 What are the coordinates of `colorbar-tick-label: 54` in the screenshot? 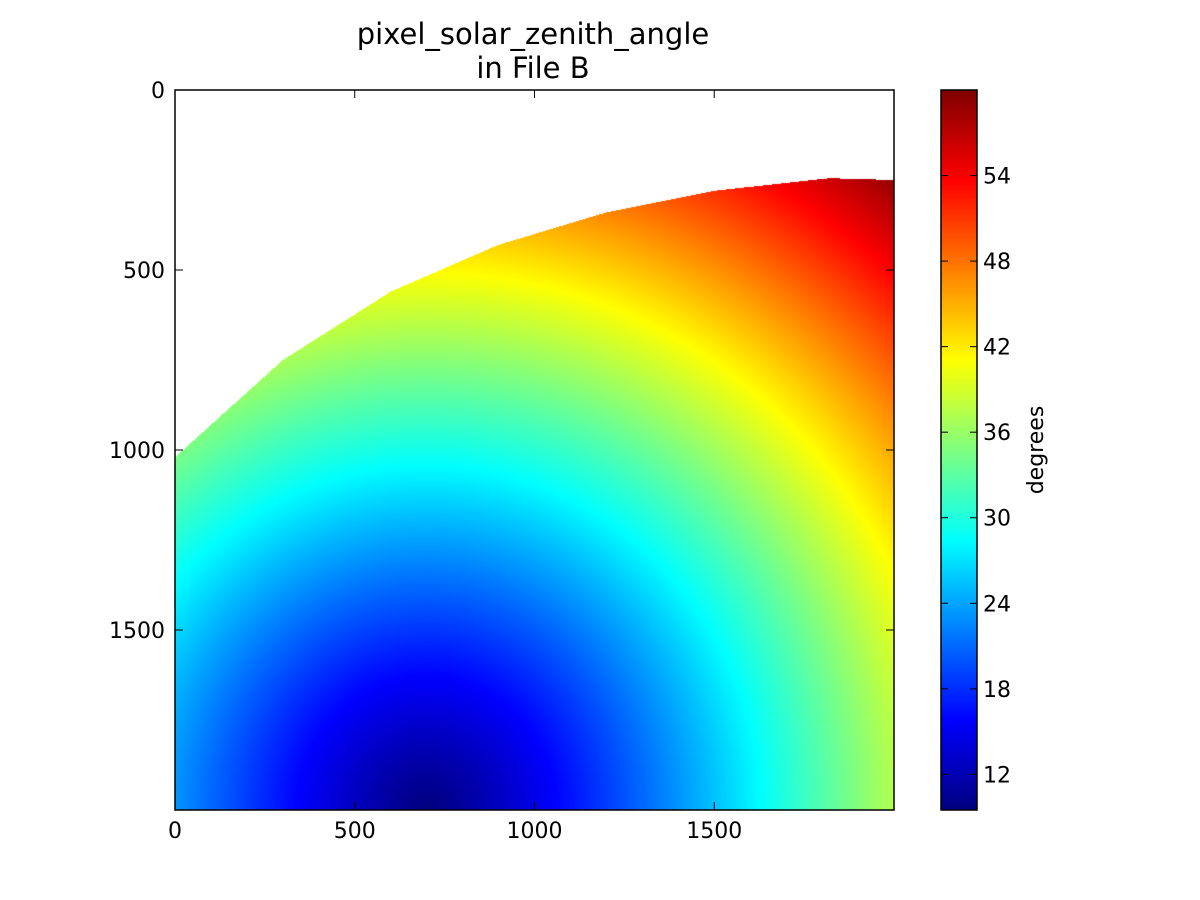 It's located at (997, 177).